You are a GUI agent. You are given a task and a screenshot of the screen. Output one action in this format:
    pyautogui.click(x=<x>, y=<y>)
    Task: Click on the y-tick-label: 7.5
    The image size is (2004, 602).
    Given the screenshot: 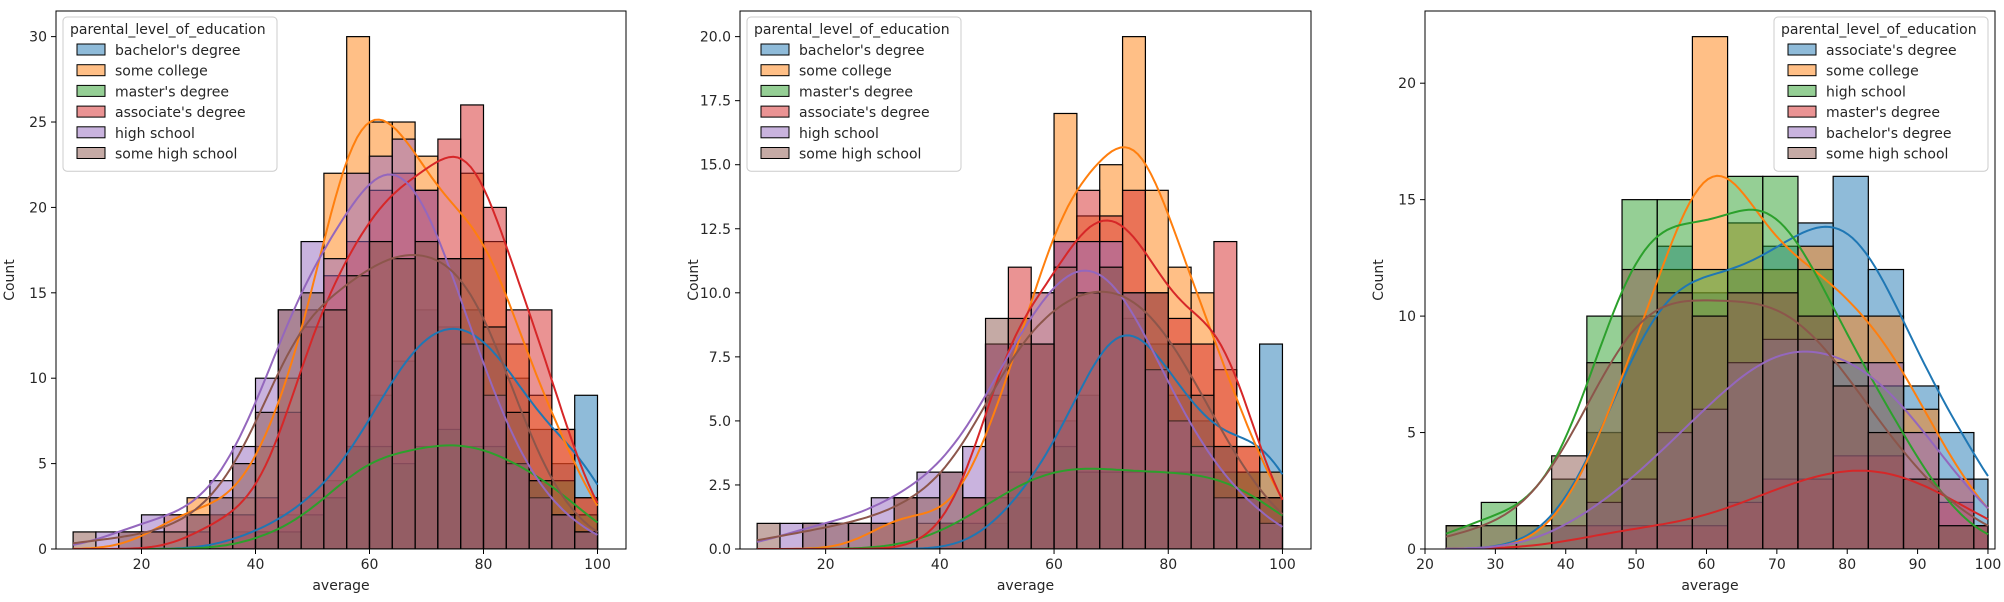 What is the action you would take?
    pyautogui.click(x=720, y=358)
    